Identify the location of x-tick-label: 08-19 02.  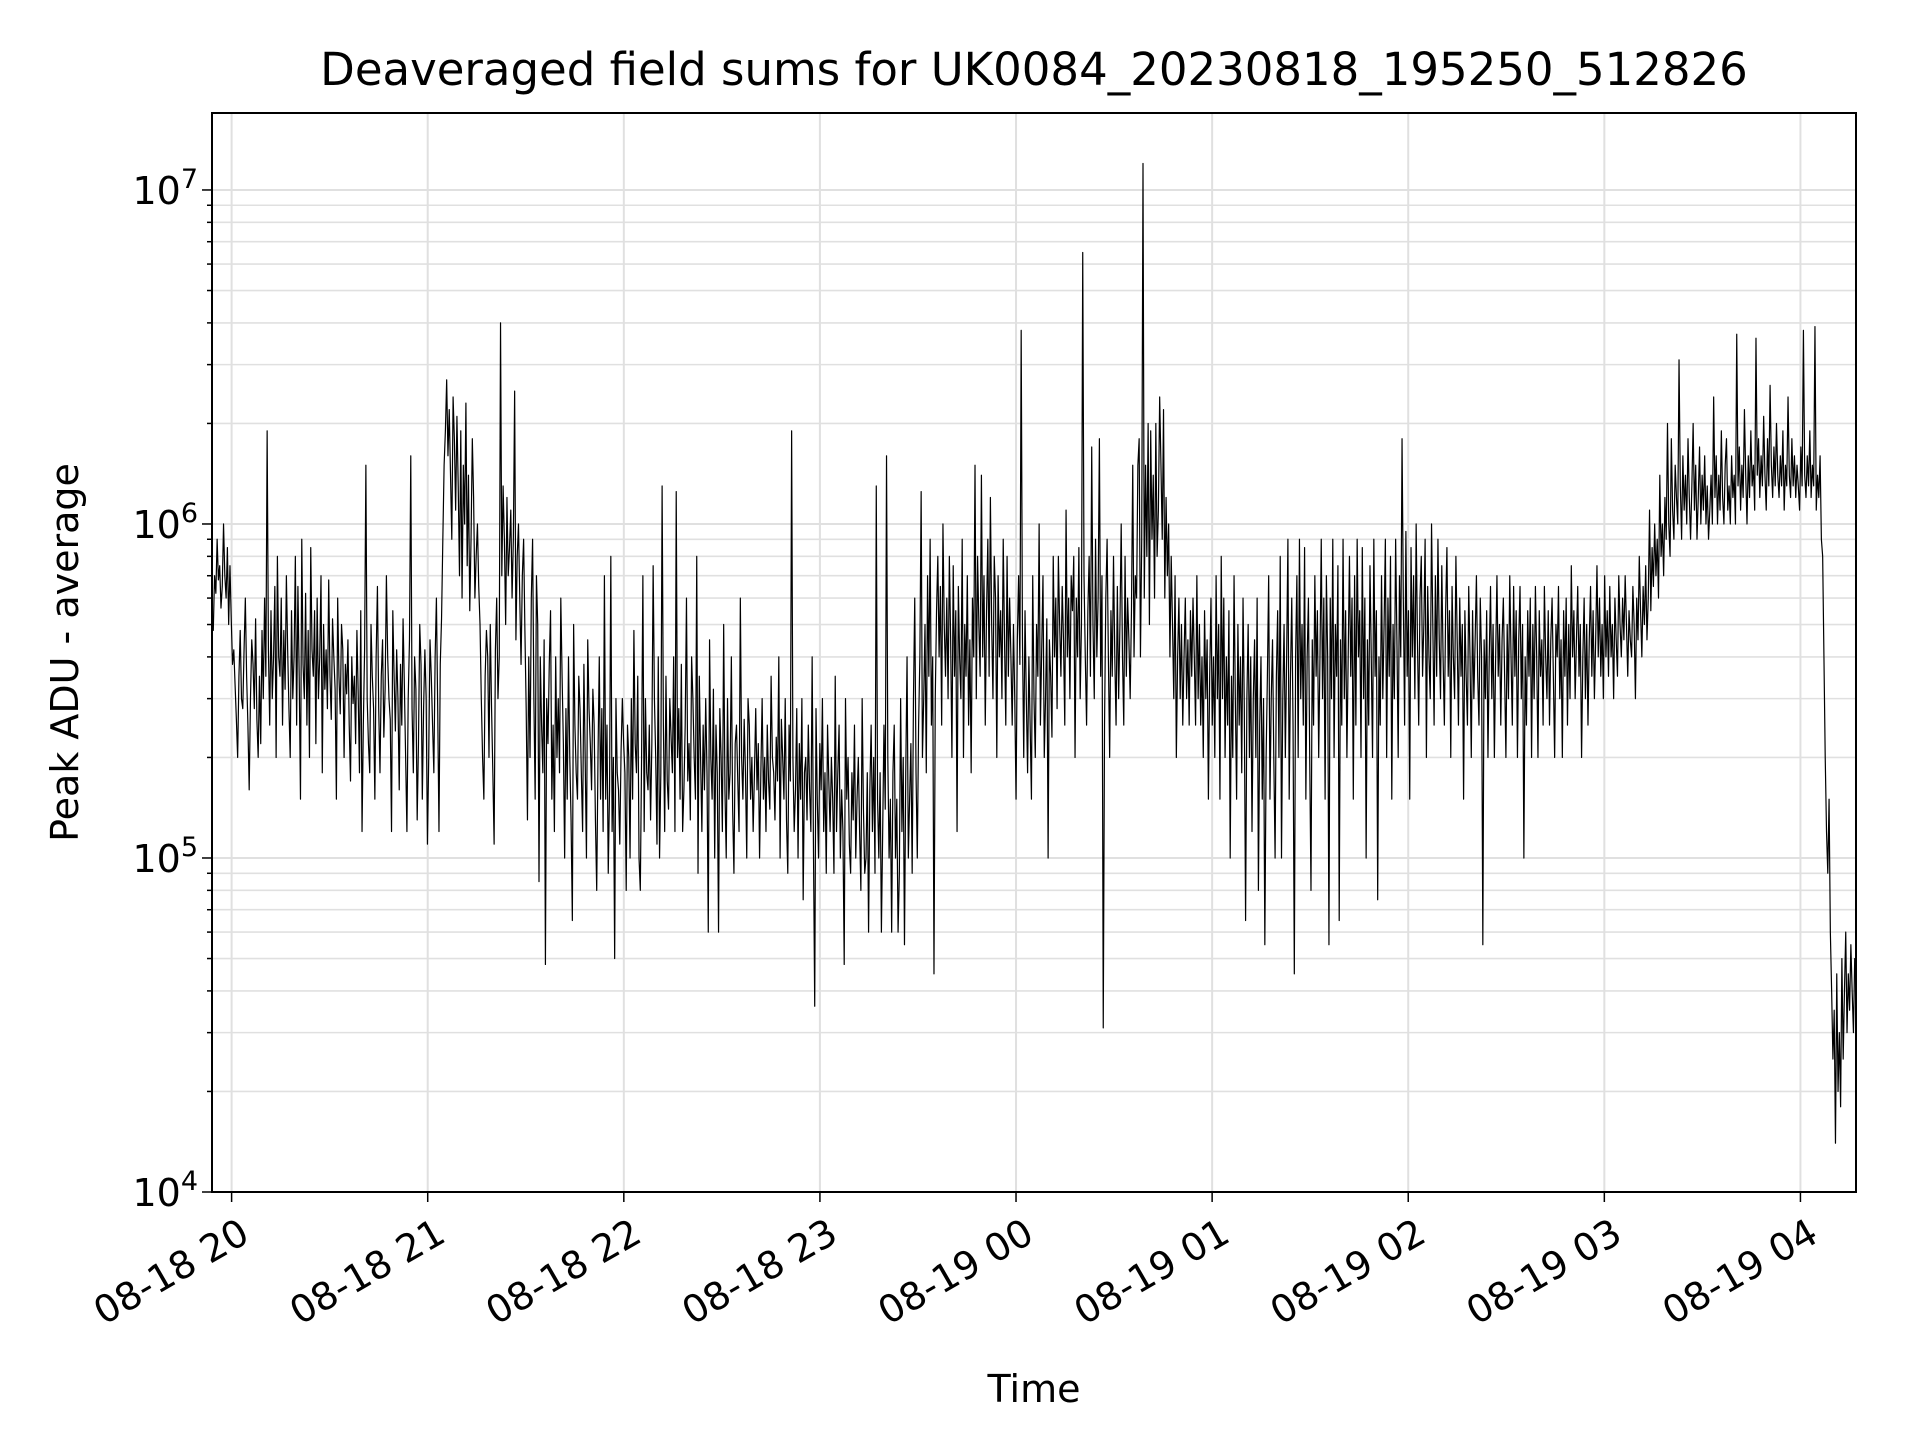
(1348, 1272).